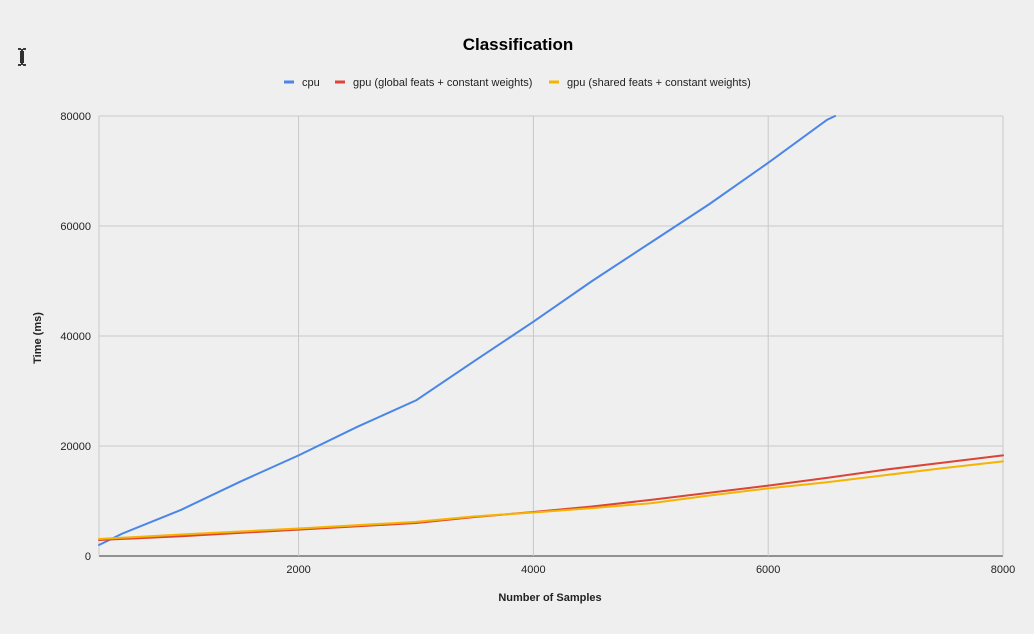 This screenshot has width=1034, height=634. I want to click on legend-item: gpu (global feats + constant weights), so click(433, 83).